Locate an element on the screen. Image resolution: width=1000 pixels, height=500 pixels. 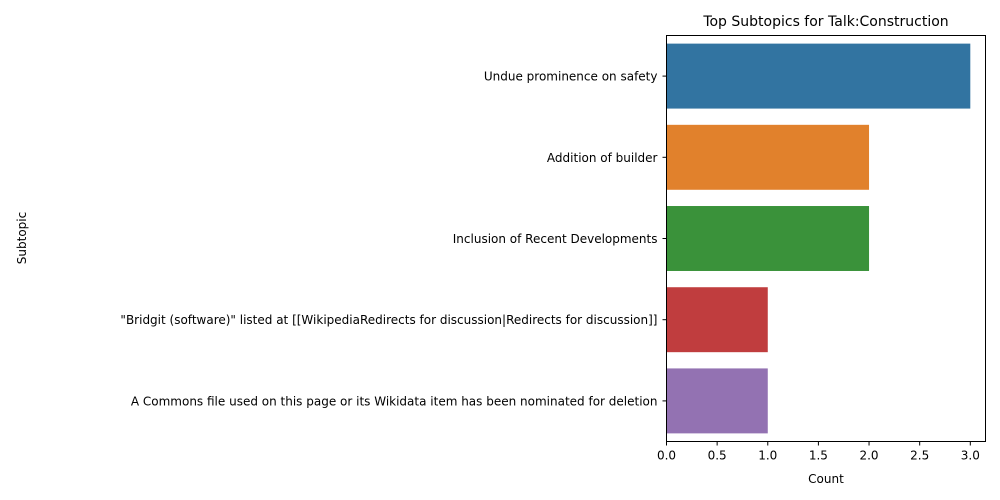
y-tick-label: Addition of builder is located at coordinates (602, 158).